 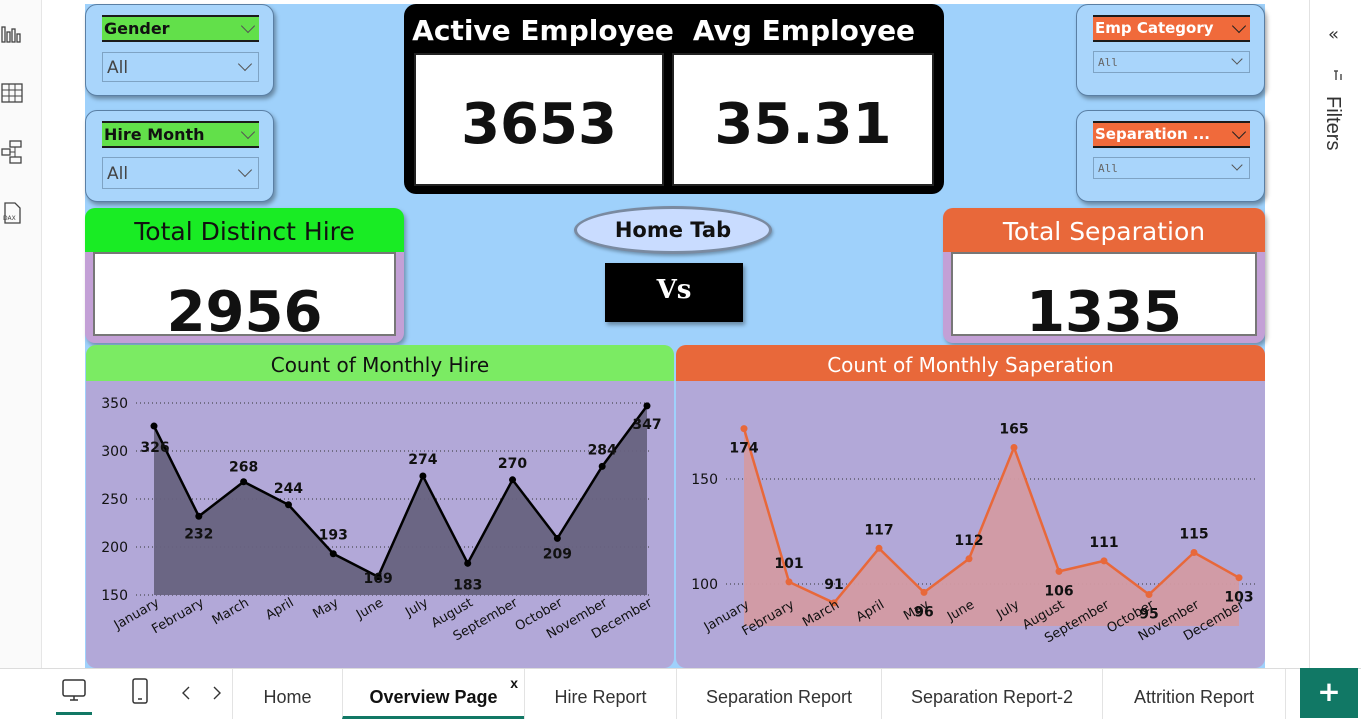 What do you see at coordinates (704, 585) in the screenshot?
I see `y-tick-label: 100` at bounding box center [704, 585].